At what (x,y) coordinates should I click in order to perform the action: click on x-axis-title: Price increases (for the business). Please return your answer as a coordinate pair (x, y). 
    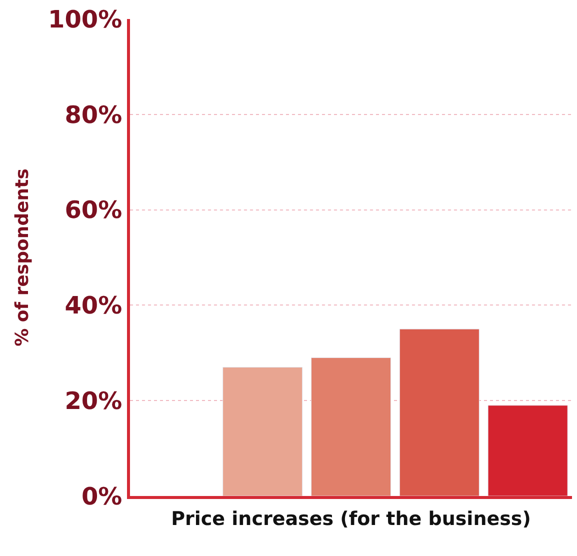
    Looking at the image, I should click on (351, 519).